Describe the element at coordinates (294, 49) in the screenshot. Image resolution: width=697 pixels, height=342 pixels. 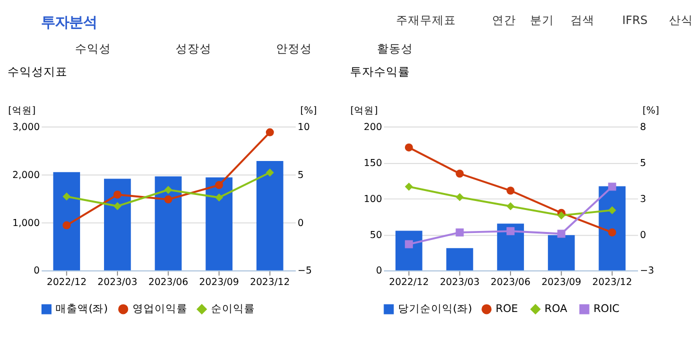
I see `text: 안정성` at that location.